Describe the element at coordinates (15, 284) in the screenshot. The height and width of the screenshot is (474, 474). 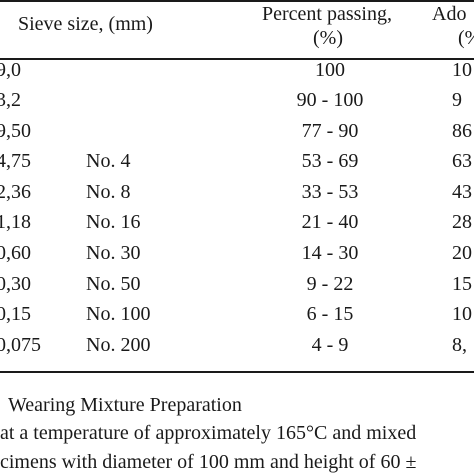
I see `sieve-size-mm-cell: 0,30` at that location.